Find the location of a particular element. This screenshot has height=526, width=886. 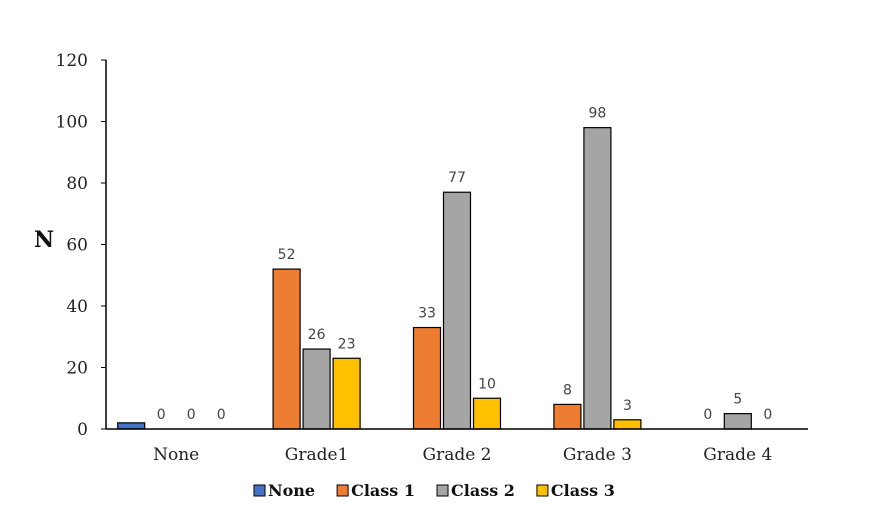

y-tick-label: 20 is located at coordinates (77, 369).